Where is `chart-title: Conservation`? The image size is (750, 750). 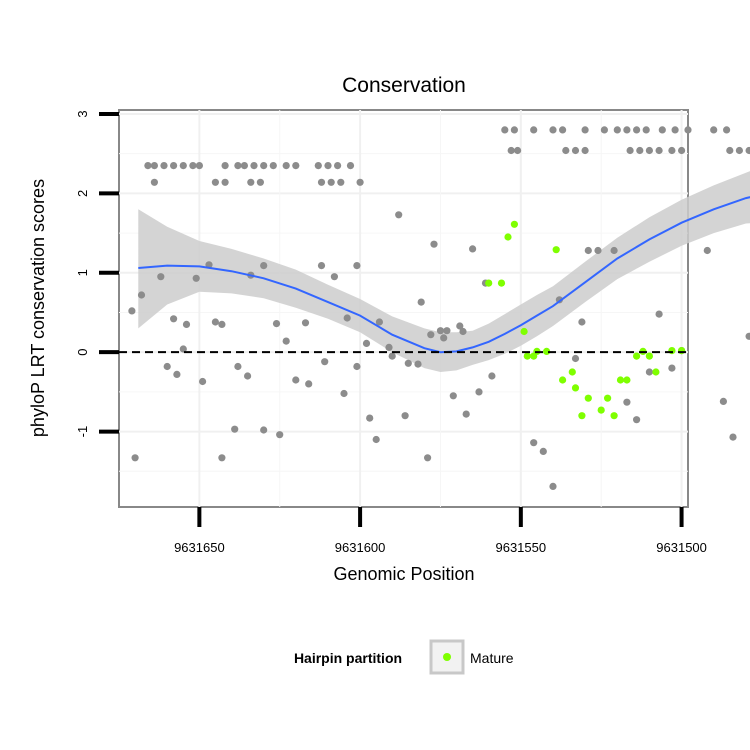
chart-title: Conservation is located at coordinates (404, 85).